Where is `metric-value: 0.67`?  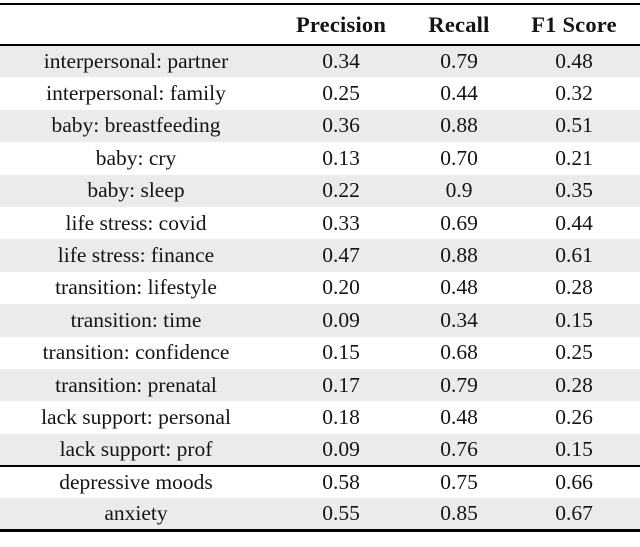 metric-value: 0.67 is located at coordinates (574, 513).